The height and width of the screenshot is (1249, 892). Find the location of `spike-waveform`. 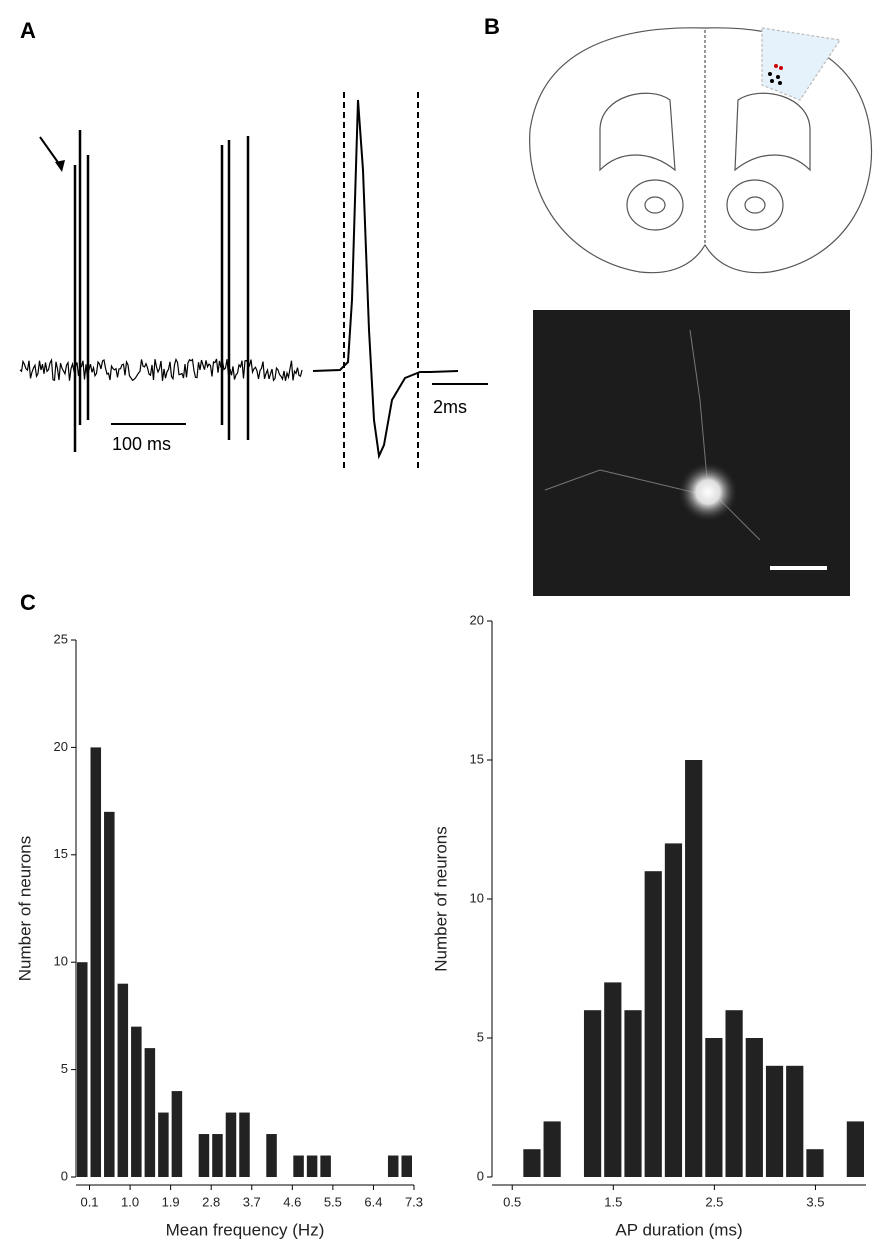

spike-waveform is located at coordinates (385, 279).